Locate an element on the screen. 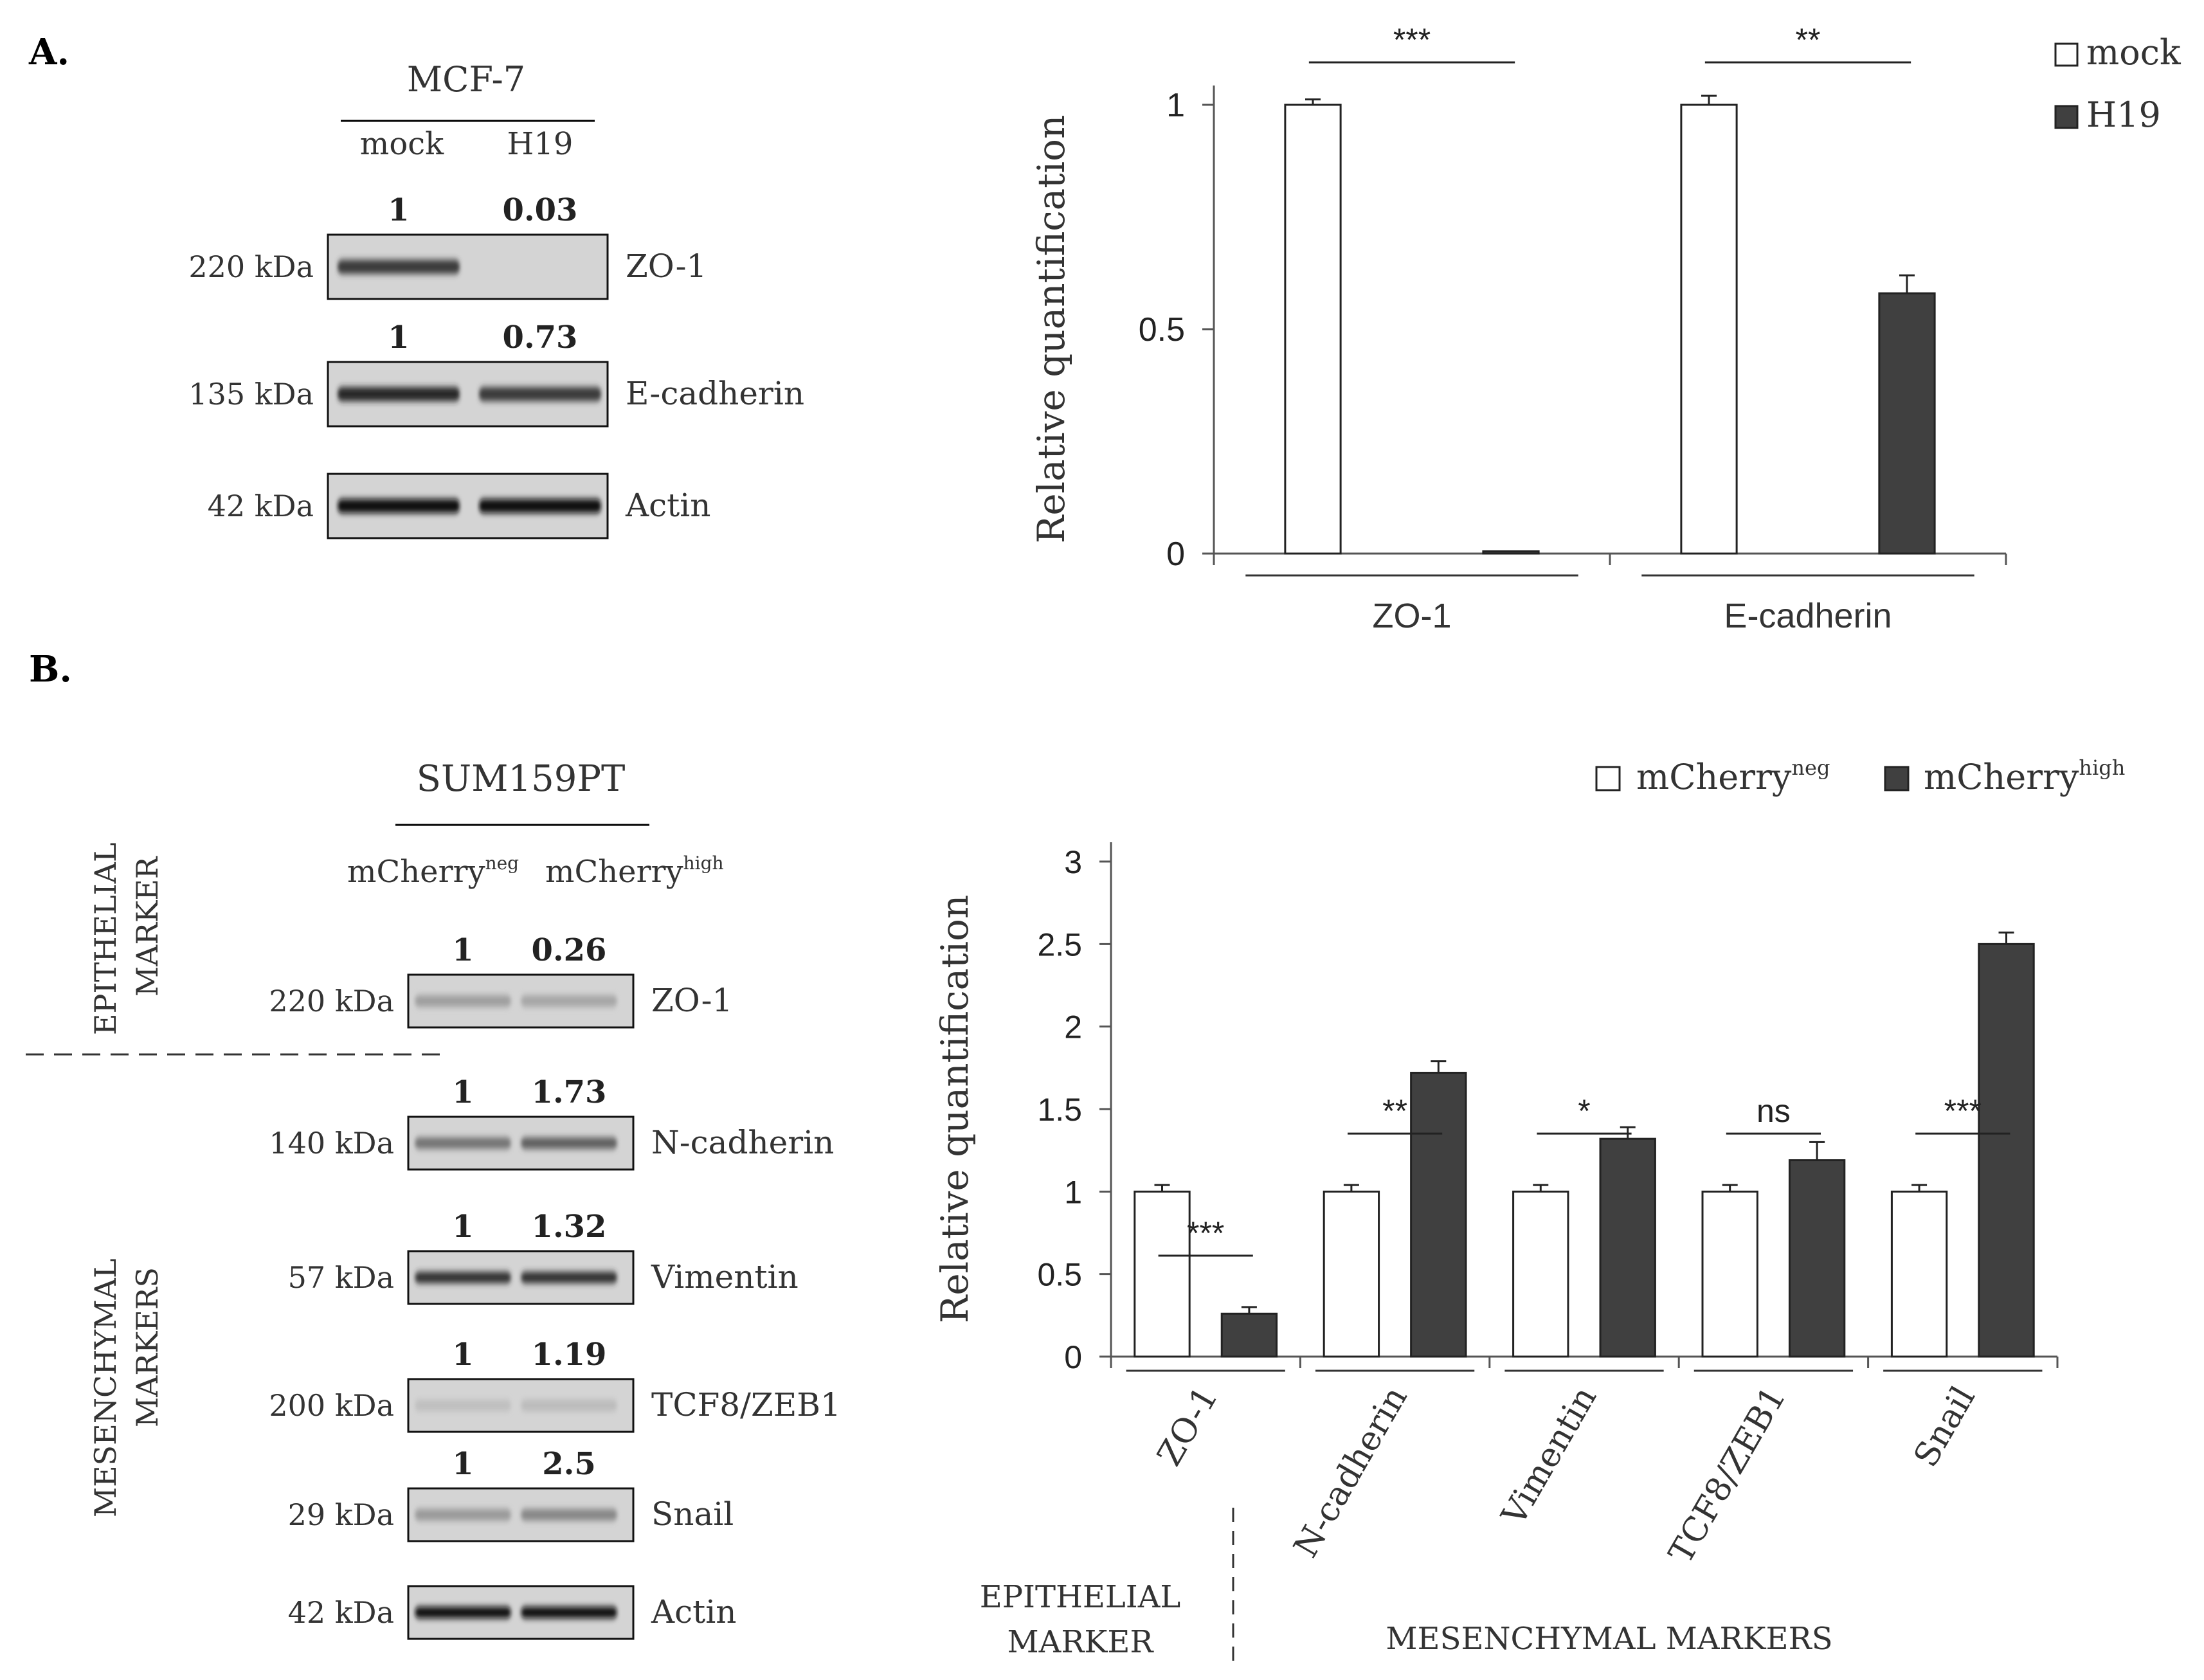 The height and width of the screenshot is (1680, 2204). blot-b-lane-neg: mCherryneg is located at coordinates (433, 872).